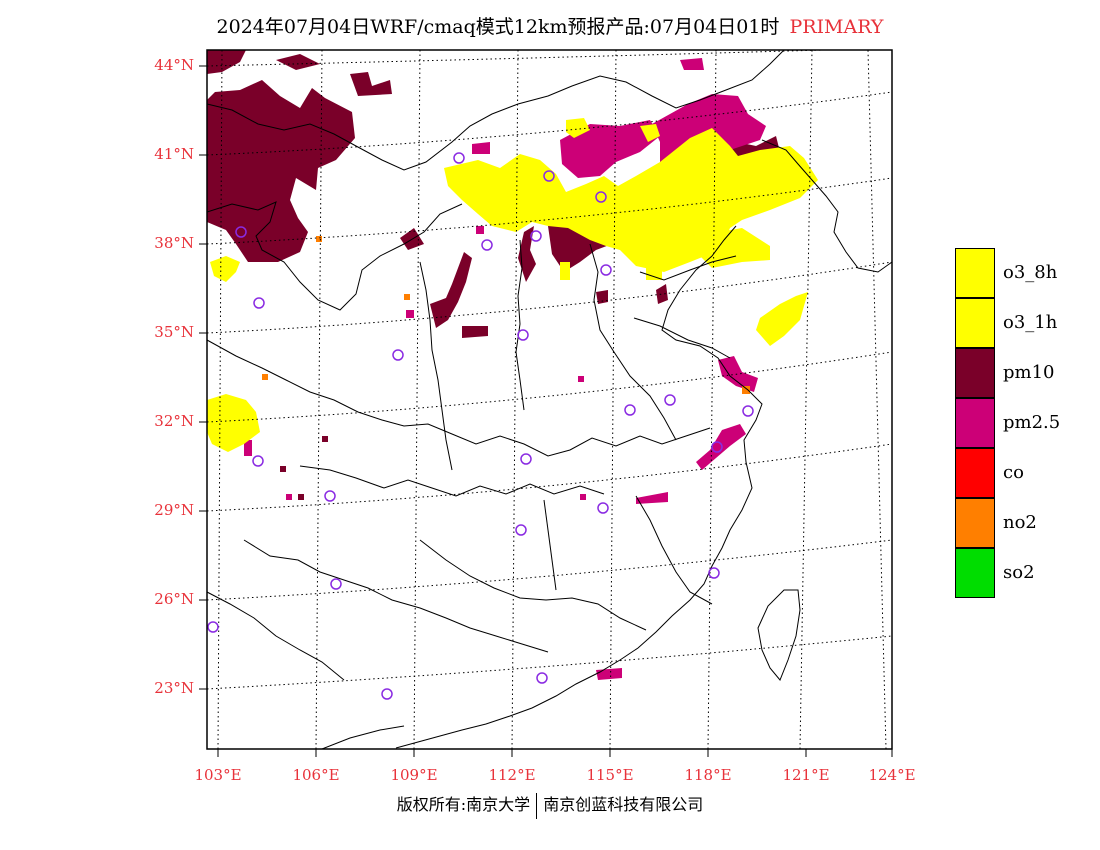  What do you see at coordinates (708, 775) in the screenshot?
I see `lon-label-118: 118°E` at bounding box center [708, 775].